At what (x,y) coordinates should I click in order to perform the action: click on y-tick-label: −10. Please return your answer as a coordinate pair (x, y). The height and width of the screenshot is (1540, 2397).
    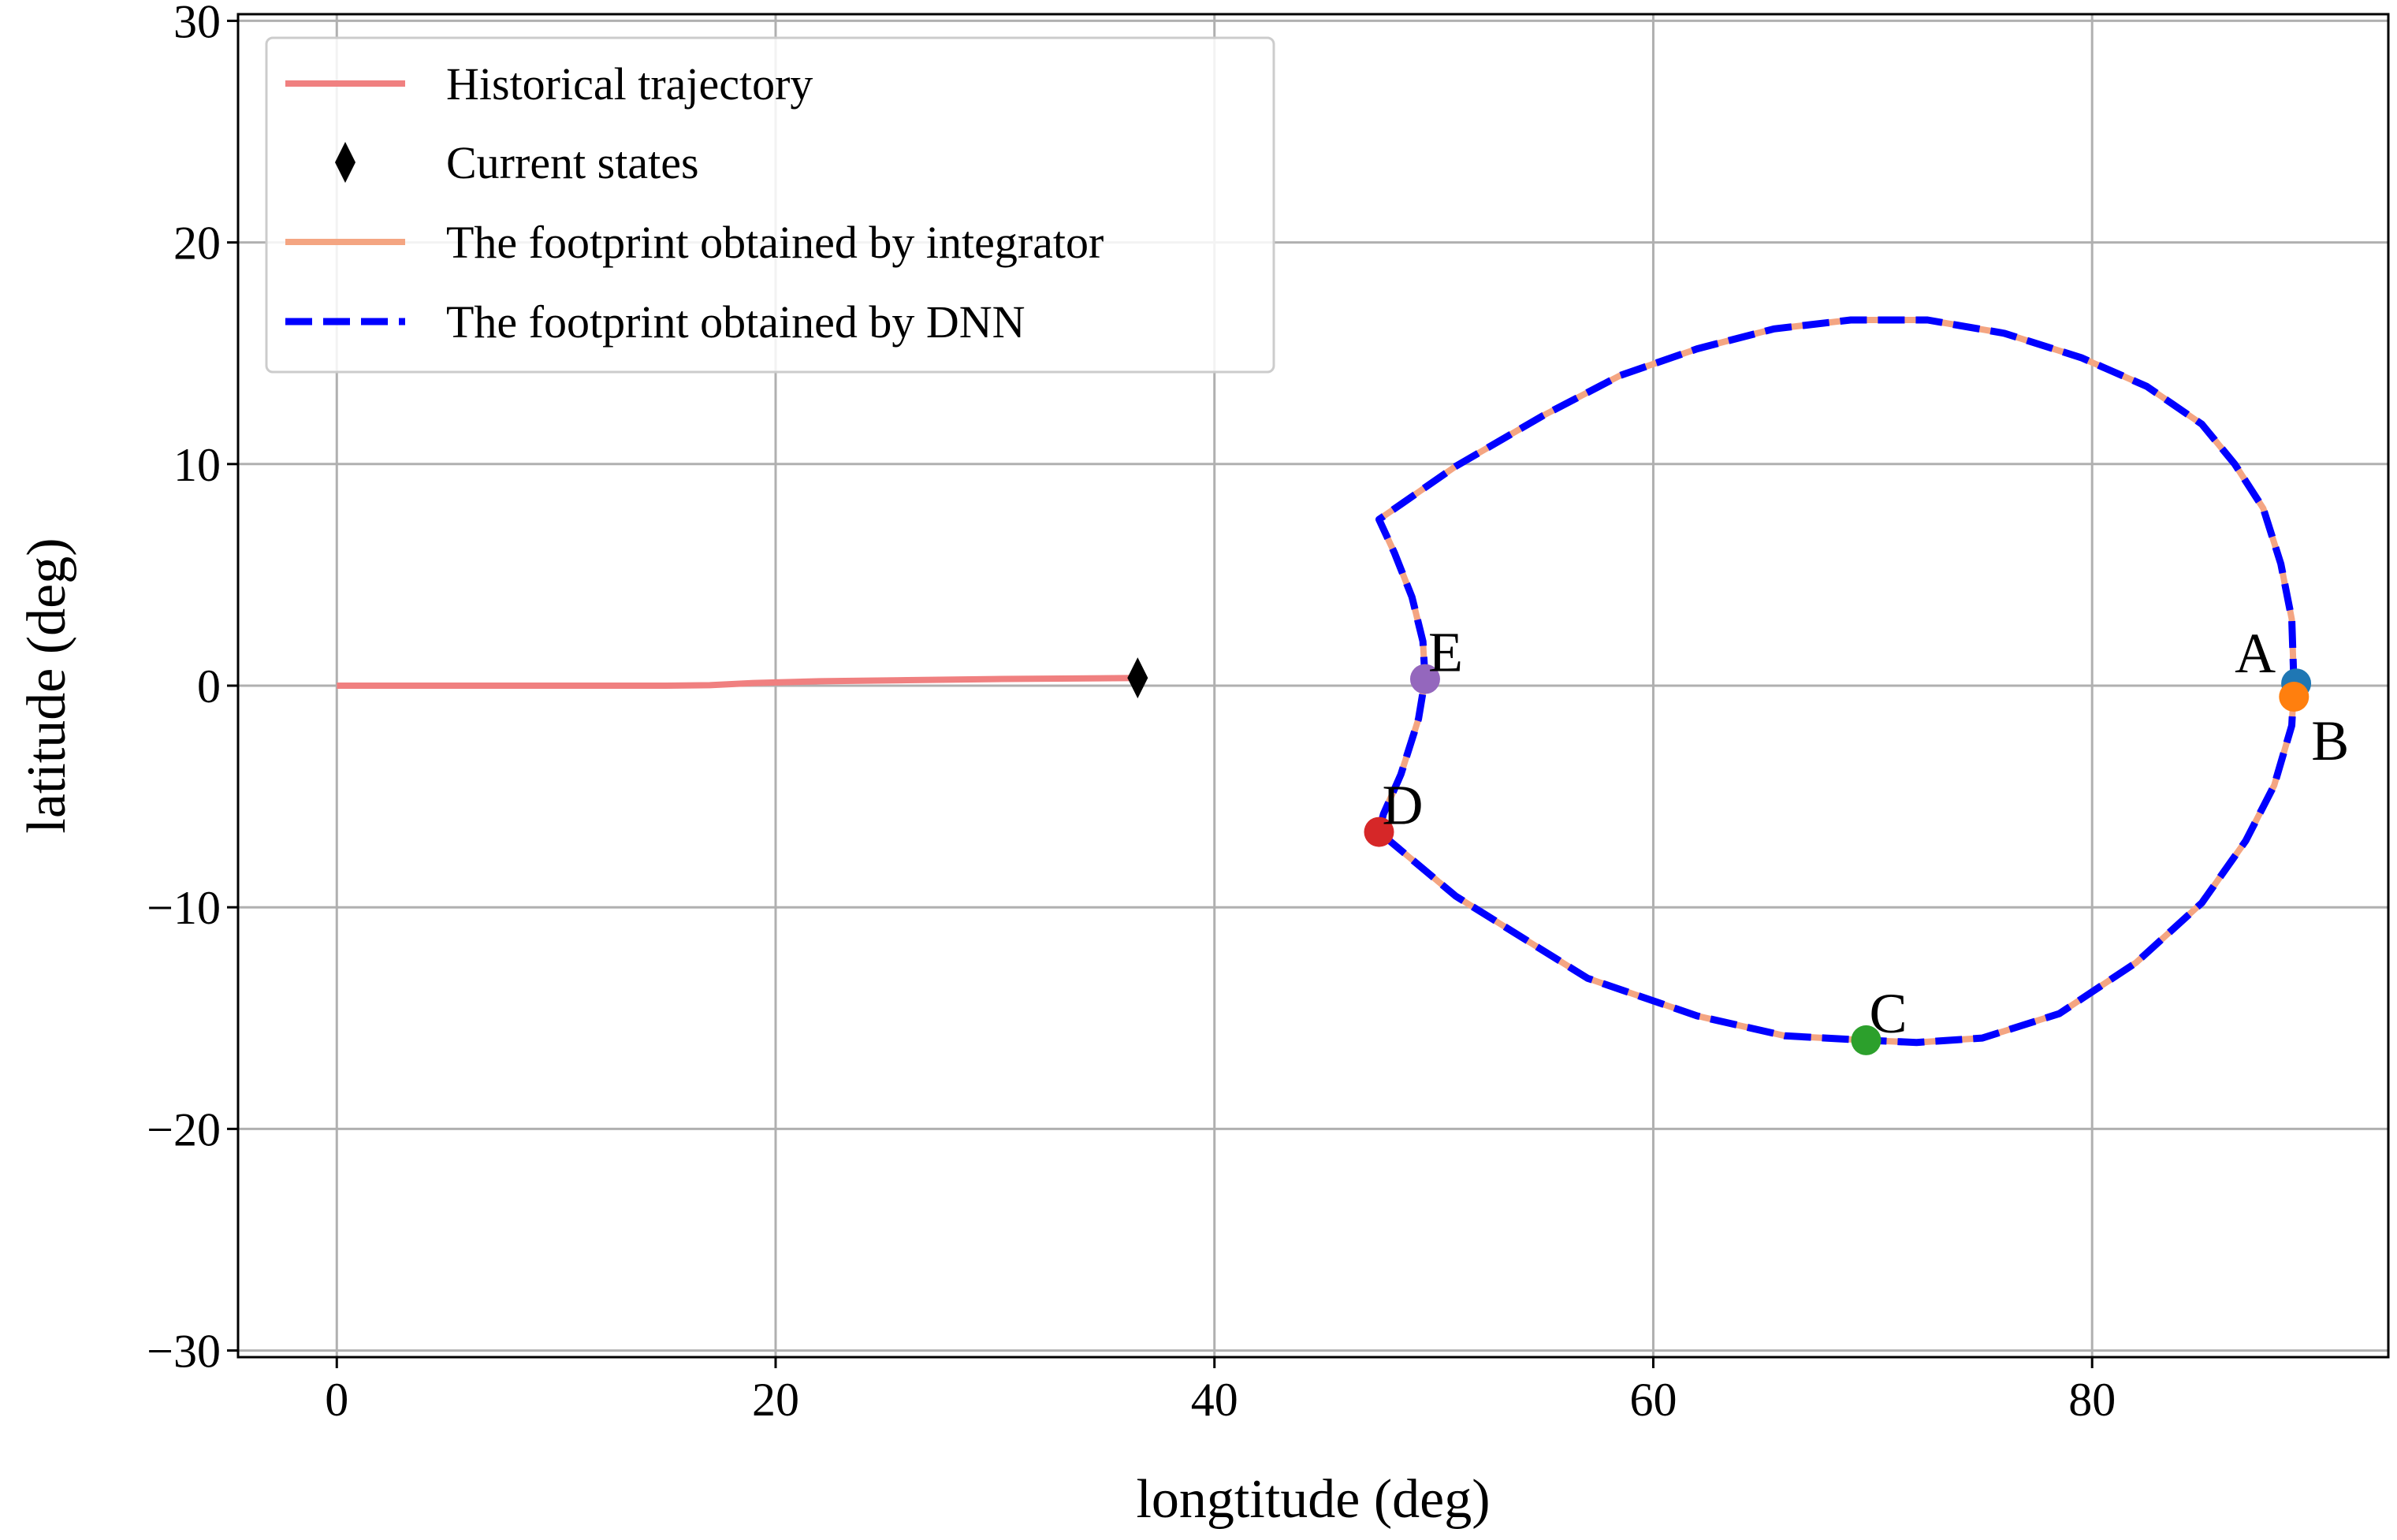
    Looking at the image, I should click on (184, 908).